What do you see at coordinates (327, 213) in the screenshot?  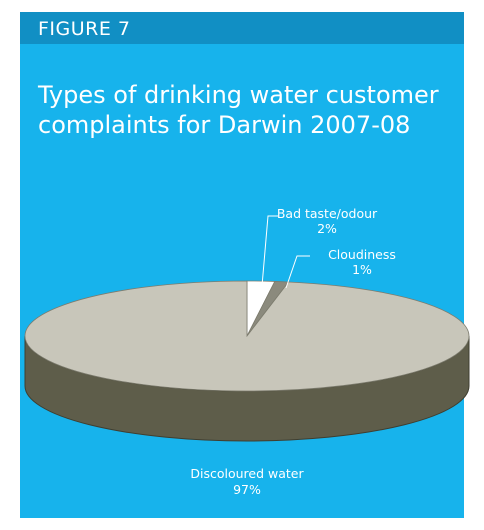 I see `label-bad-taste-name: Bad taste/odour` at bounding box center [327, 213].